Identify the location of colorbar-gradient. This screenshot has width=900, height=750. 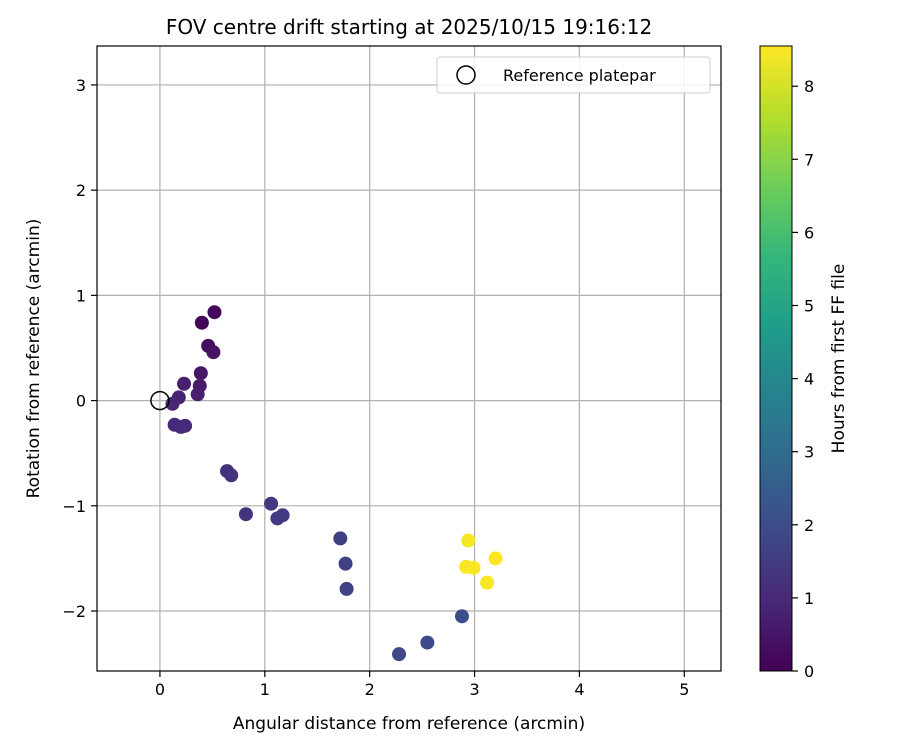
(776, 358).